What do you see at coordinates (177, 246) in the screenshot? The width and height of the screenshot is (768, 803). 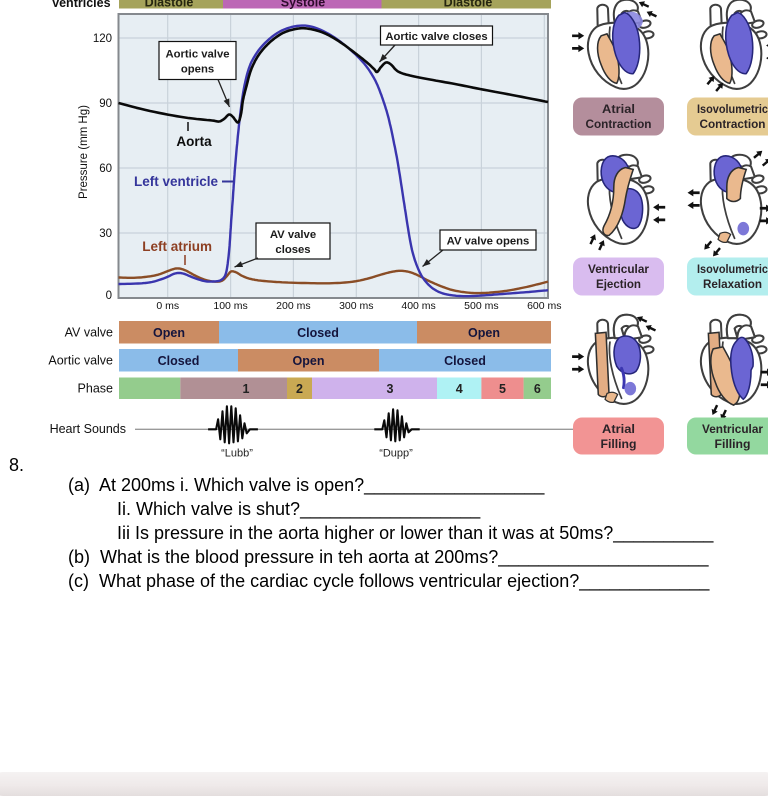 I see `svg-text: Left atrium` at bounding box center [177, 246].